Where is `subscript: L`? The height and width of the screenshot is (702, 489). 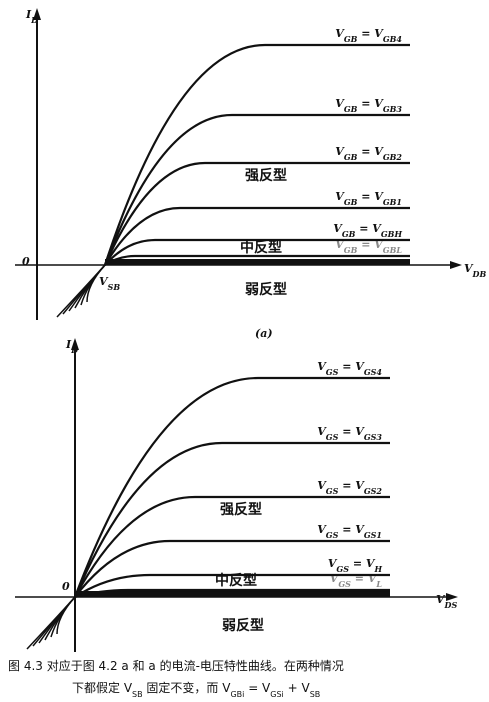
subscript: L is located at coordinates (378, 584).